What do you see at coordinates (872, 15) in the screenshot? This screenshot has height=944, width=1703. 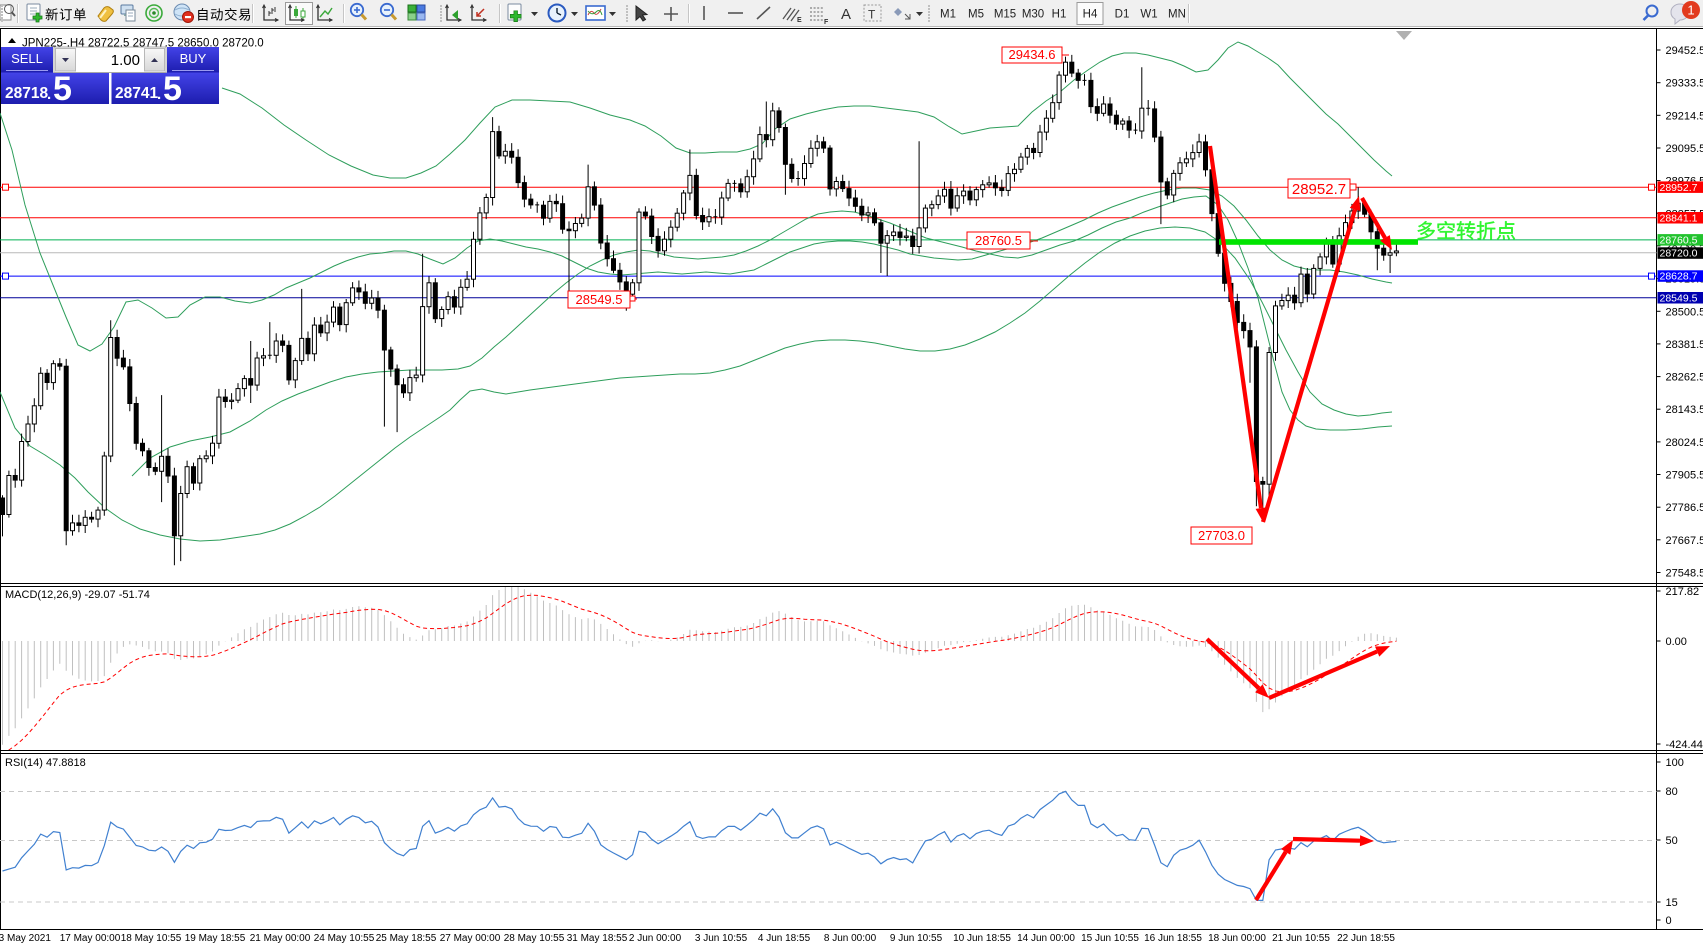 I see `svg-text: T` at bounding box center [872, 15].